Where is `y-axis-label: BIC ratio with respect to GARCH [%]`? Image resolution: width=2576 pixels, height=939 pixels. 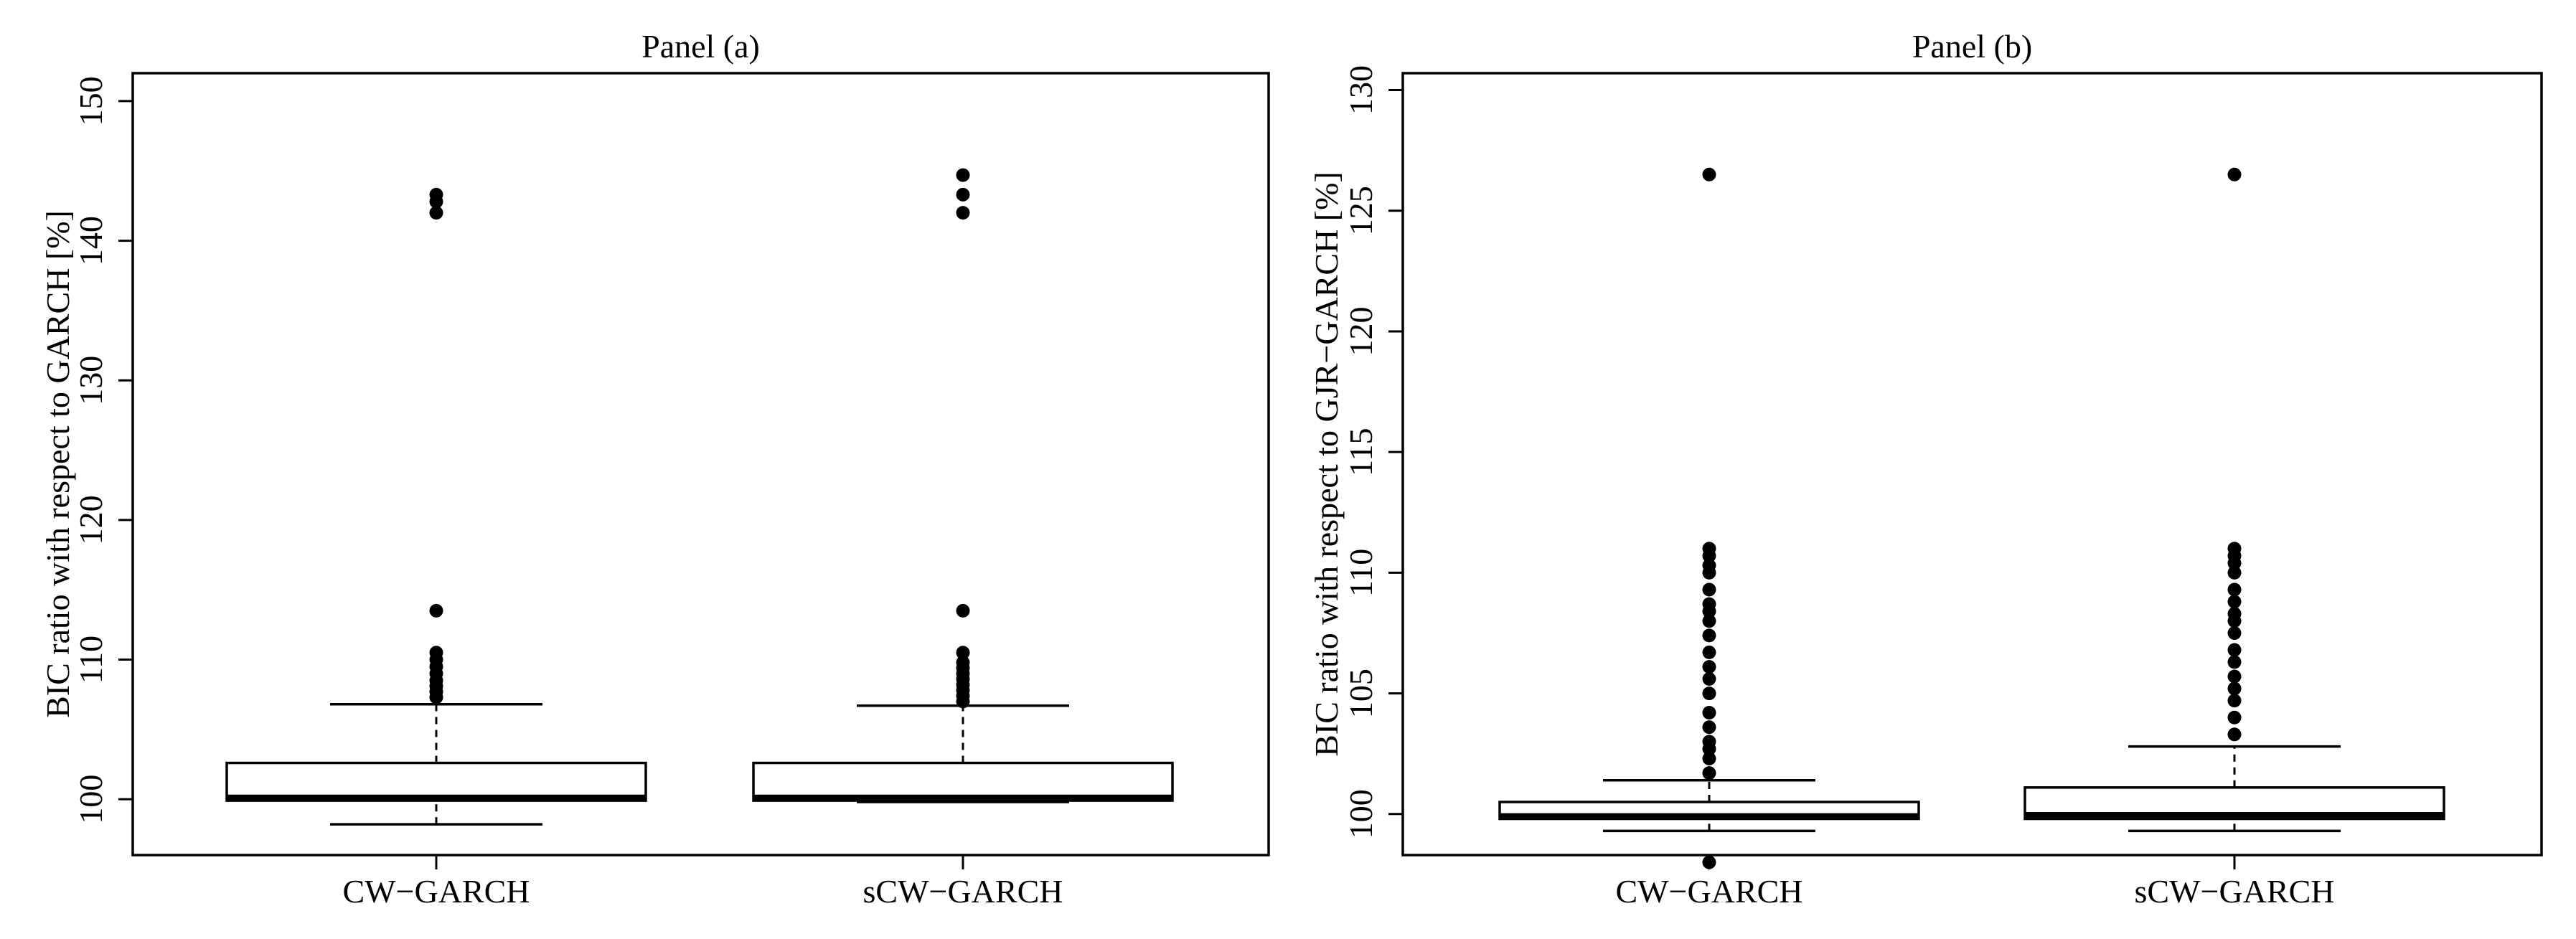
y-axis-label: BIC ratio with respect to GARCH [%] is located at coordinates (57, 464).